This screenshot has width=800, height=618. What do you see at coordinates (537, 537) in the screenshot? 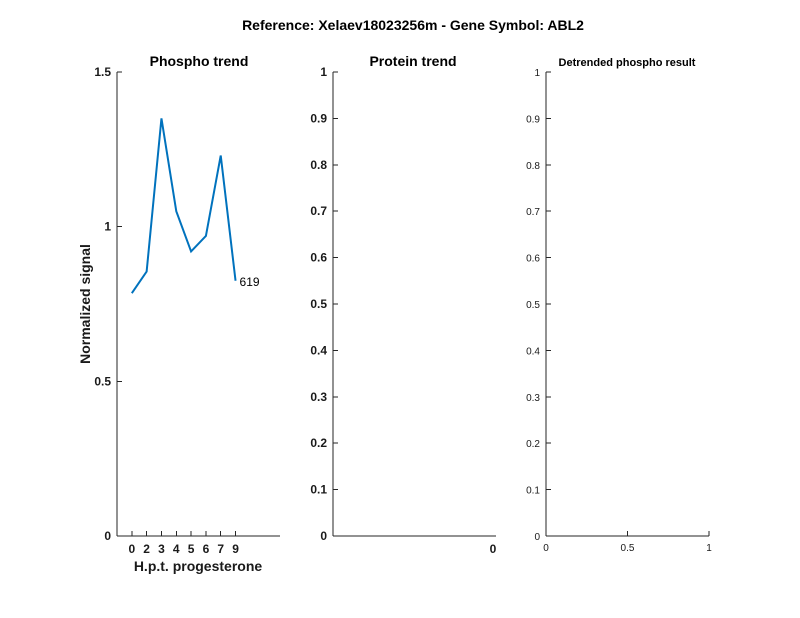
I see `detrended-y-tick-label: 0` at bounding box center [537, 537].